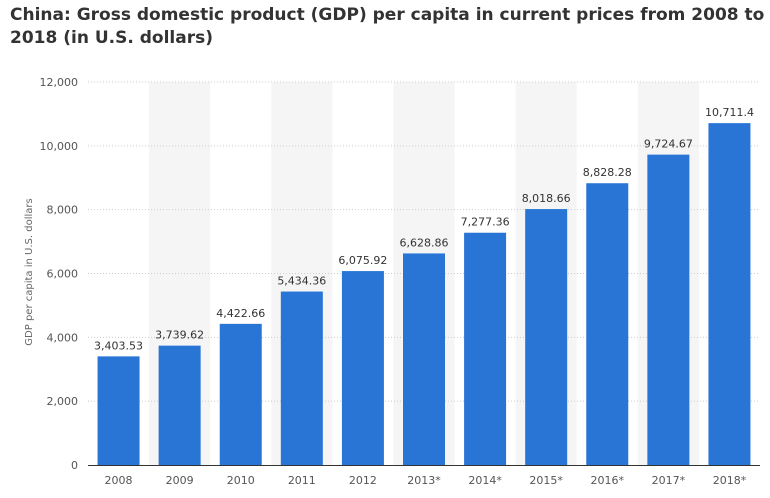 This screenshot has height=498, width=770. Describe the element at coordinates (59, 146) in the screenshot. I see `y-tick-label: 10,000` at that location.